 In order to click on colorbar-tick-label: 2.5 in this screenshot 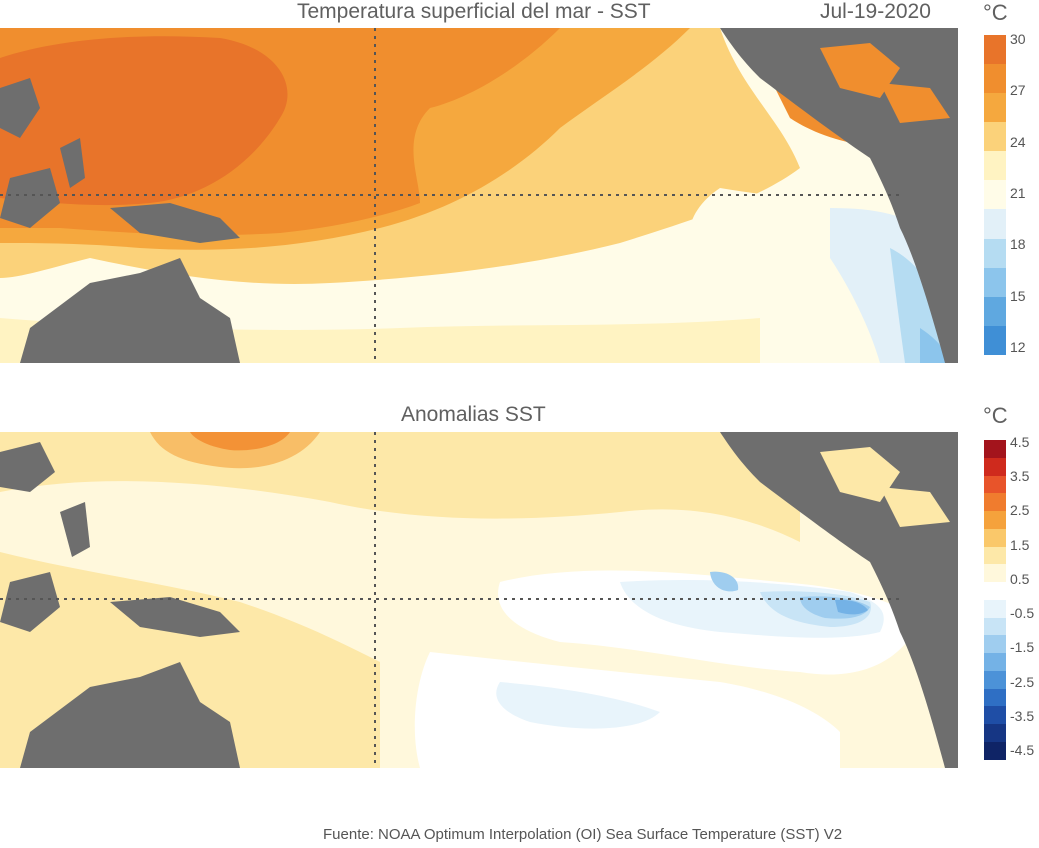, I will do `click(1020, 510)`.